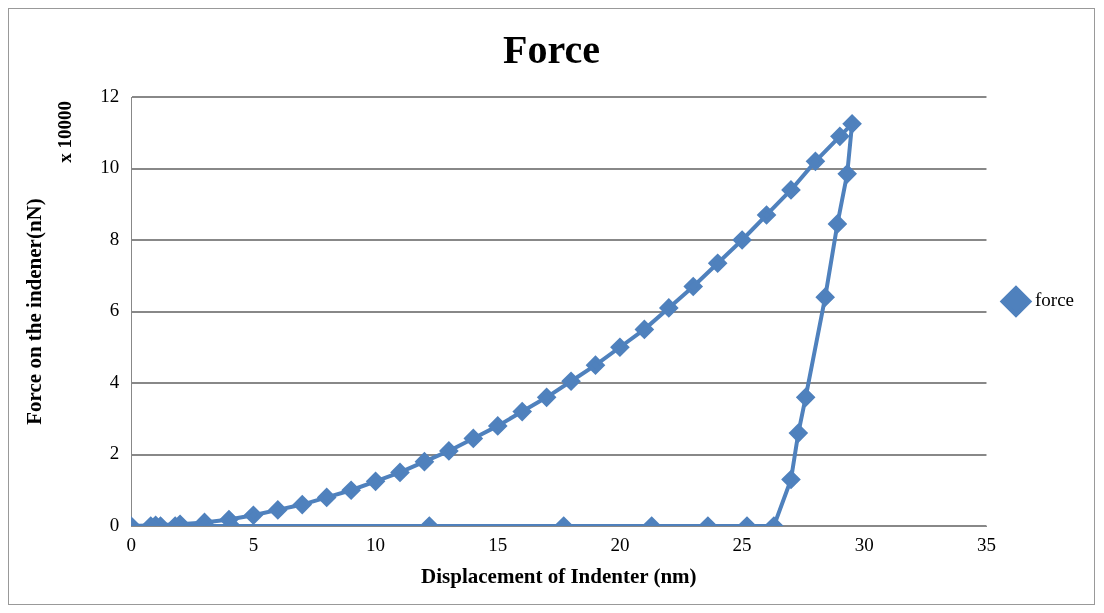 The image size is (1104, 613). Describe the element at coordinates (131, 545) in the screenshot. I see `x-tick-label: 0` at that location.